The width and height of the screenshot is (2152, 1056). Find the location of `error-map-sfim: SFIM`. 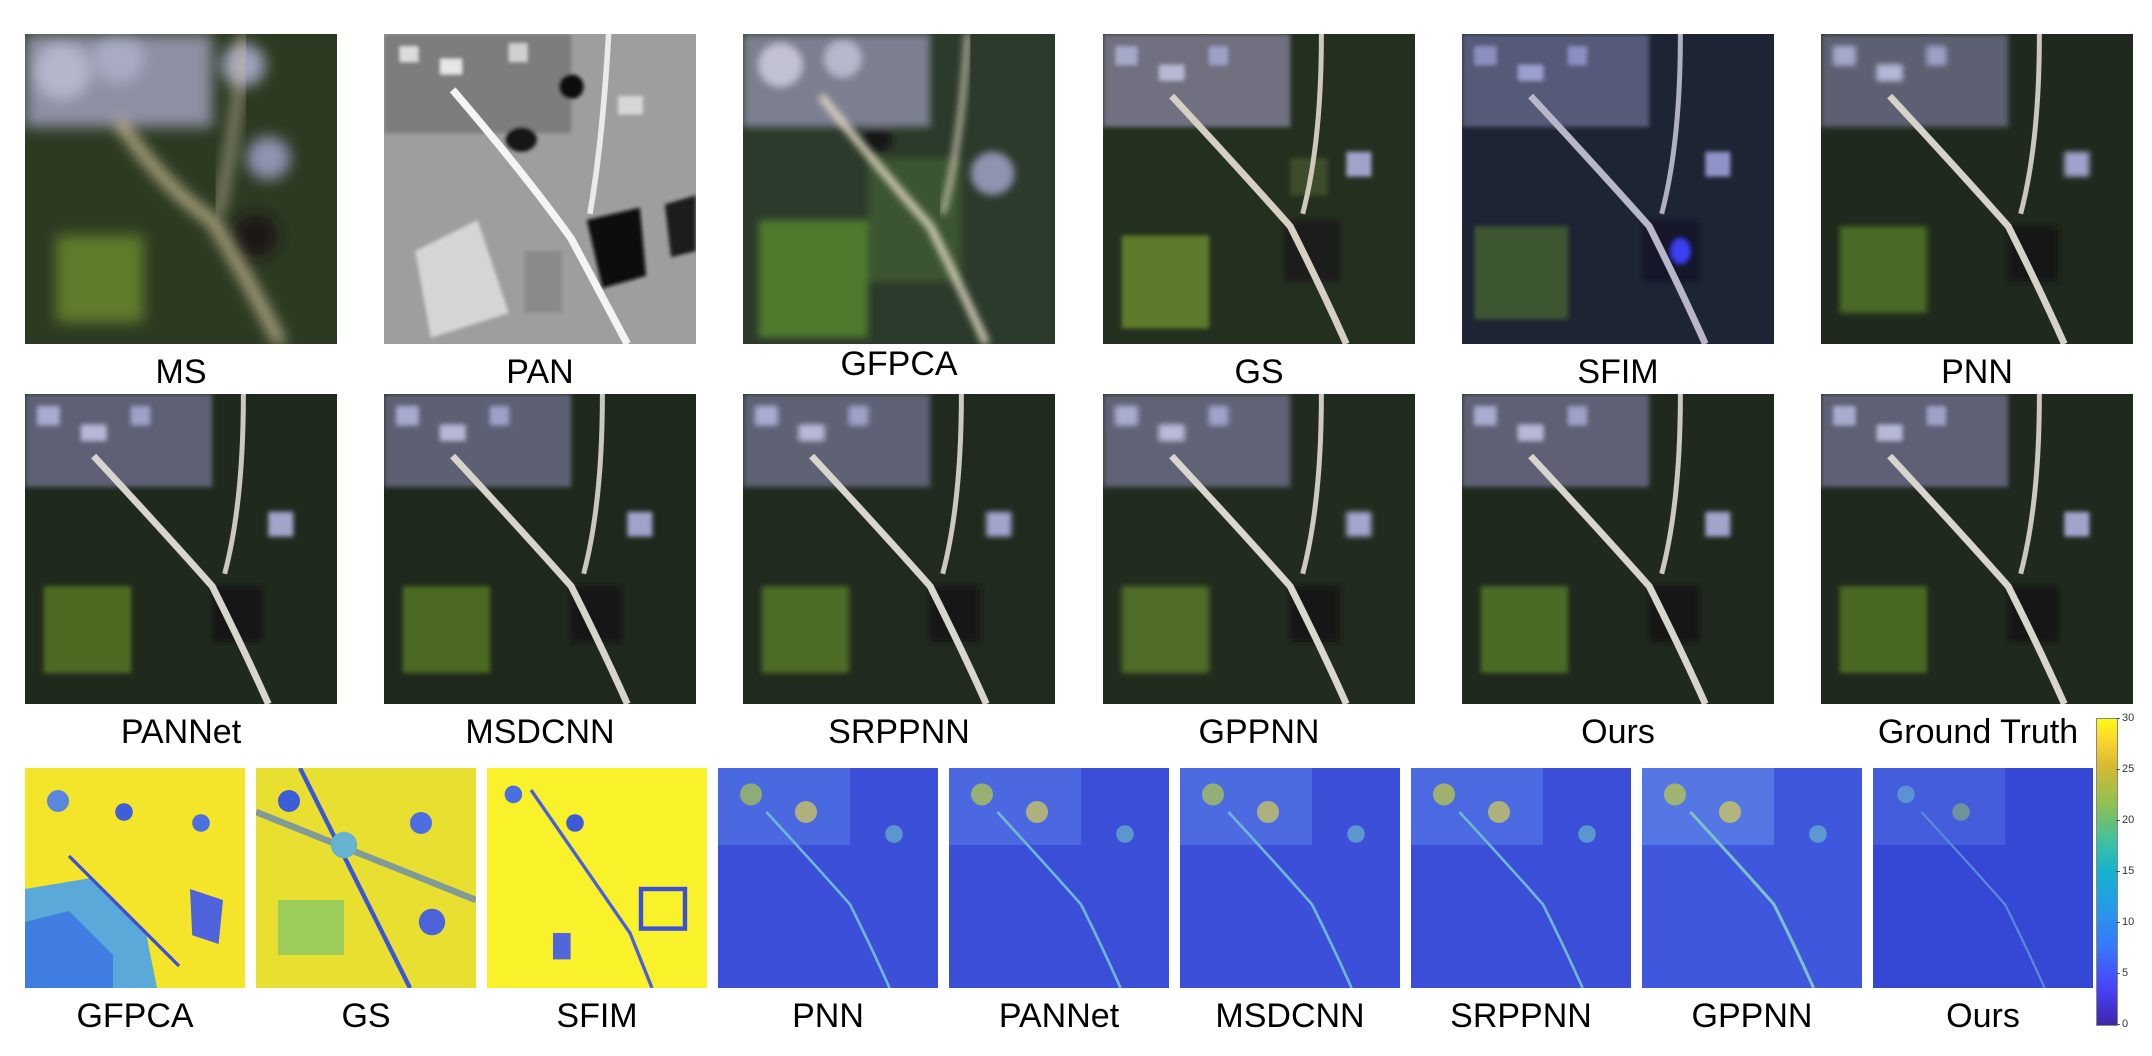

error-map-sfim: SFIM is located at coordinates (597, 901).